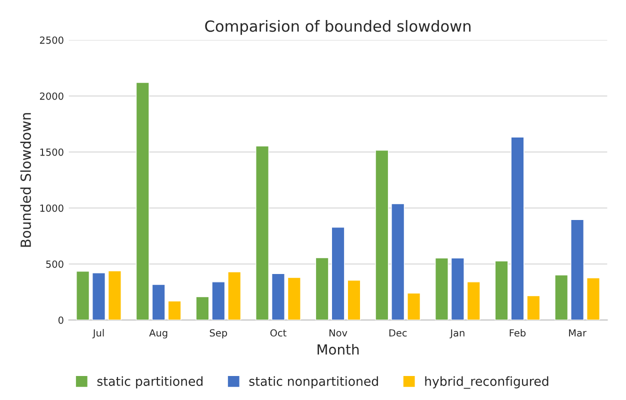 Image resolution: width=626 pixels, height=400 pixels. Describe the element at coordinates (26, 180) in the screenshot. I see `y-axis-title: Bounded Slowdown` at that location.